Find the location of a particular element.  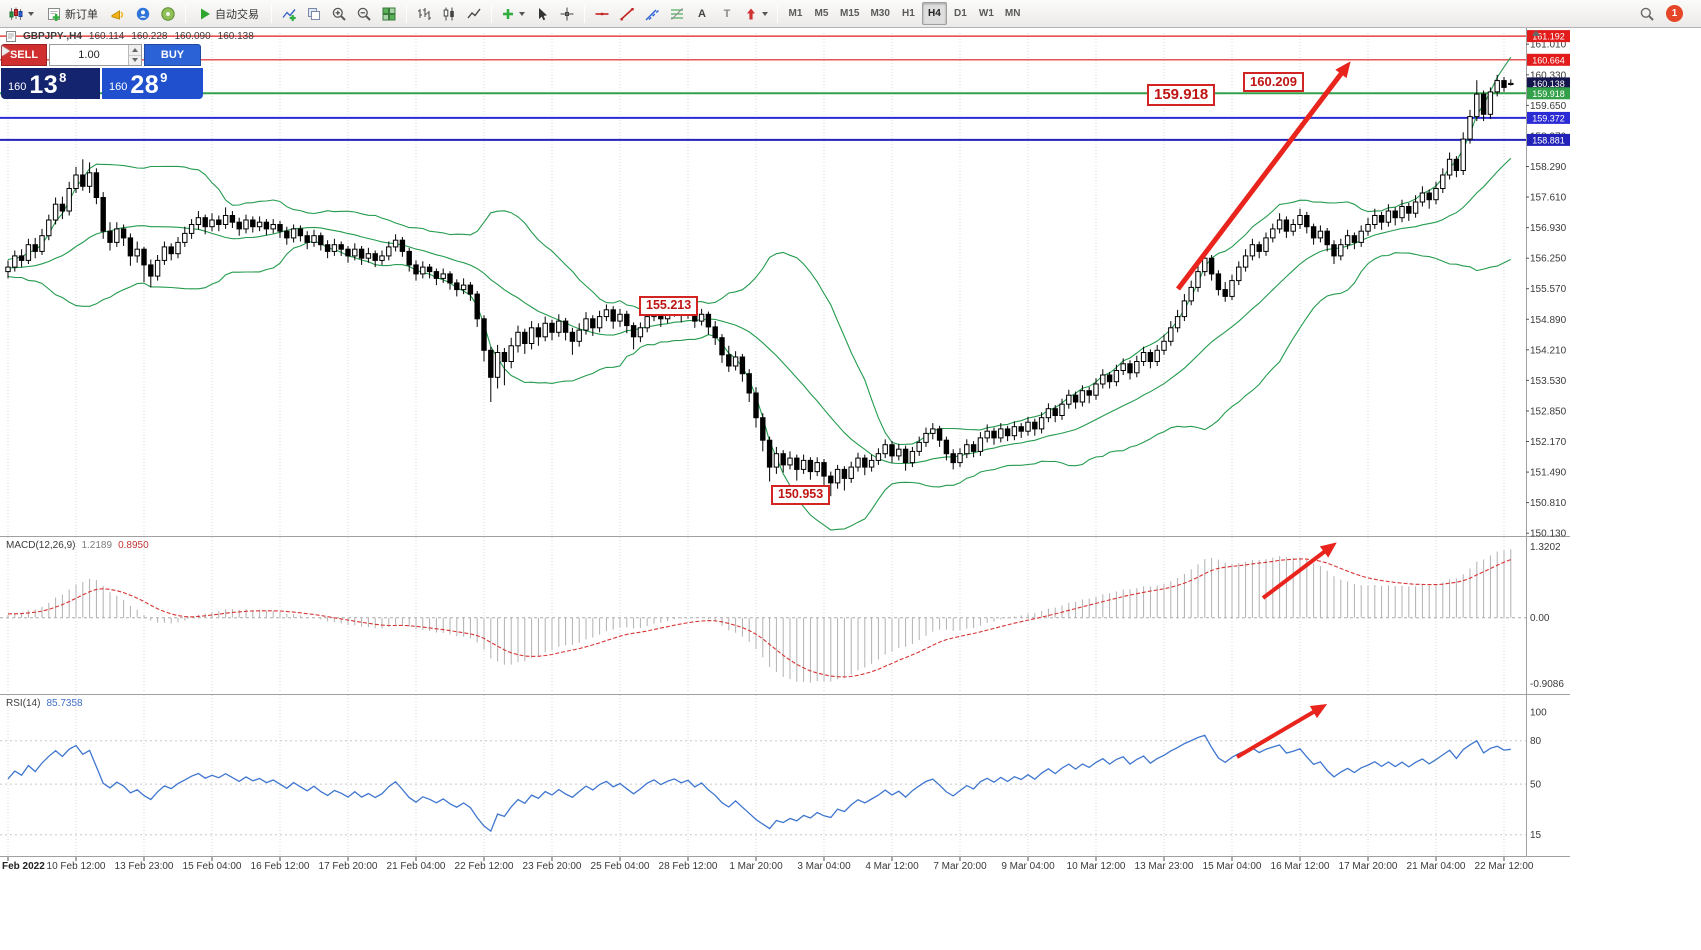

search-button is located at coordinates (1647, 13).